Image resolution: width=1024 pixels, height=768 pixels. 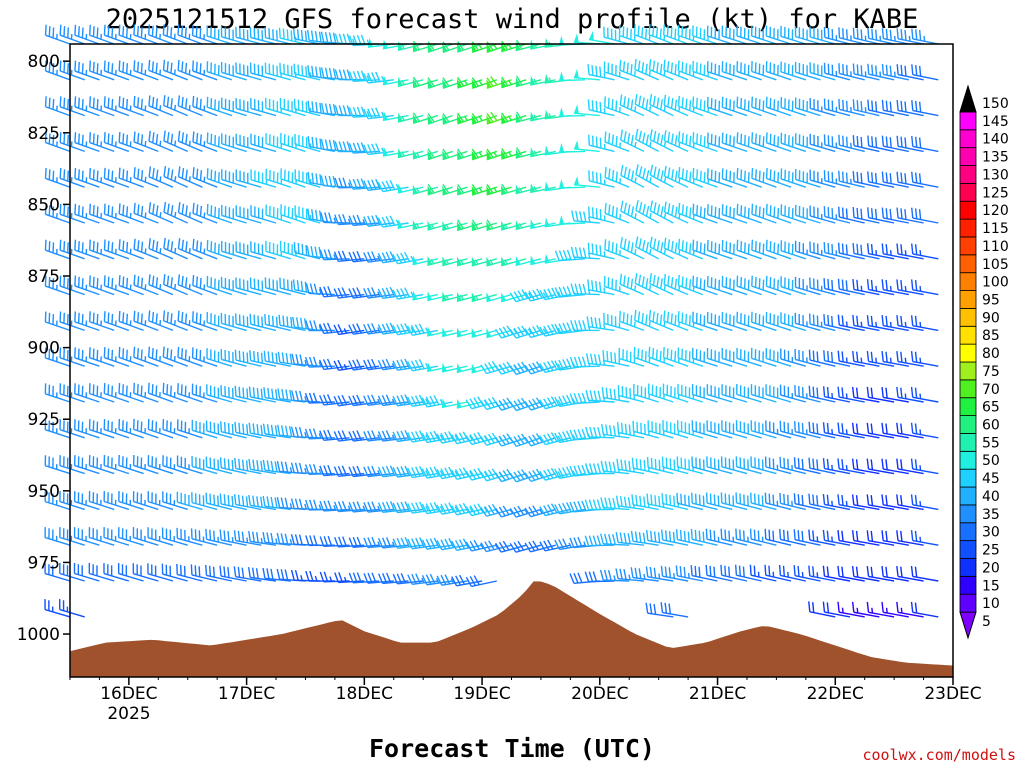 I want to click on x-tick-label: 19DEC, so click(x=481, y=694).